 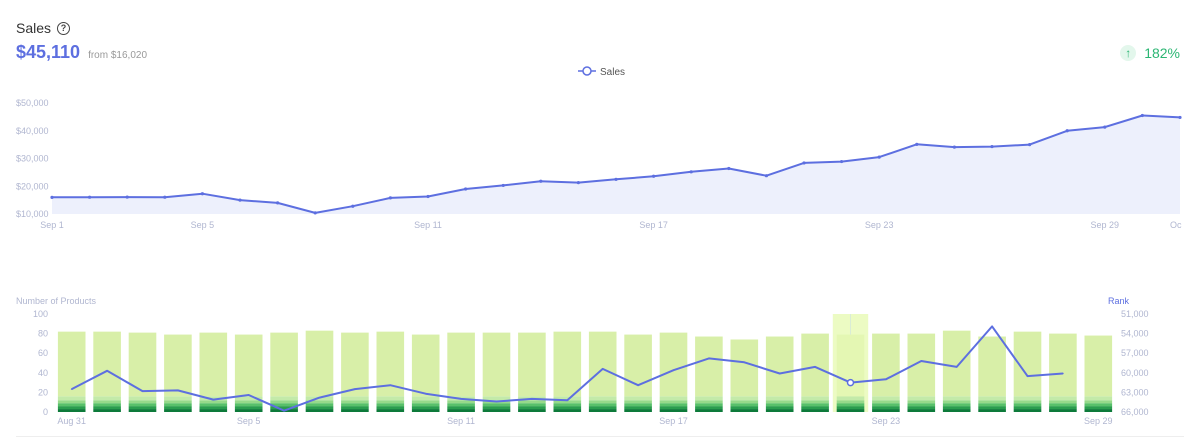 What do you see at coordinates (64, 28) in the screenshot?
I see `help-circle-icon: ?` at bounding box center [64, 28].